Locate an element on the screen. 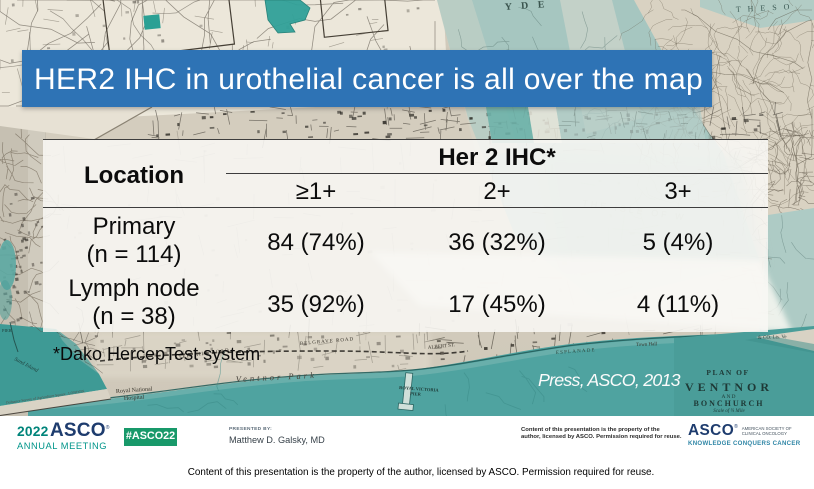 The height and width of the screenshot is (489, 814). svg-text: Royal National is located at coordinates (134, 390).